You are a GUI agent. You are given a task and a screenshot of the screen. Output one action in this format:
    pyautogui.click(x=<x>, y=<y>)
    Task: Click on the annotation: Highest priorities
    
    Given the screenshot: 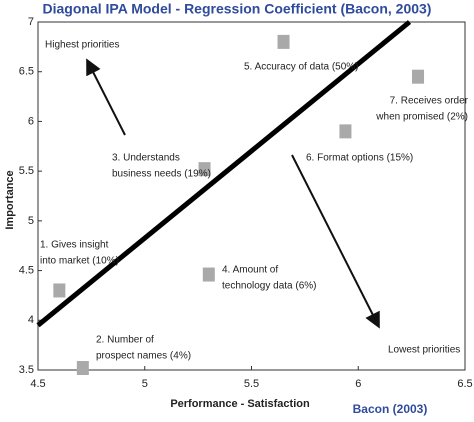 What is the action you would take?
    pyautogui.click(x=82, y=45)
    